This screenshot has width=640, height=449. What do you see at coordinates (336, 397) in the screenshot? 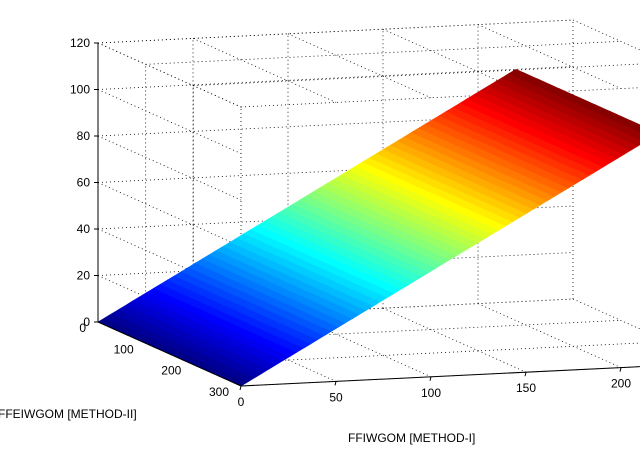
I see `x-tick-label: 50` at bounding box center [336, 397].